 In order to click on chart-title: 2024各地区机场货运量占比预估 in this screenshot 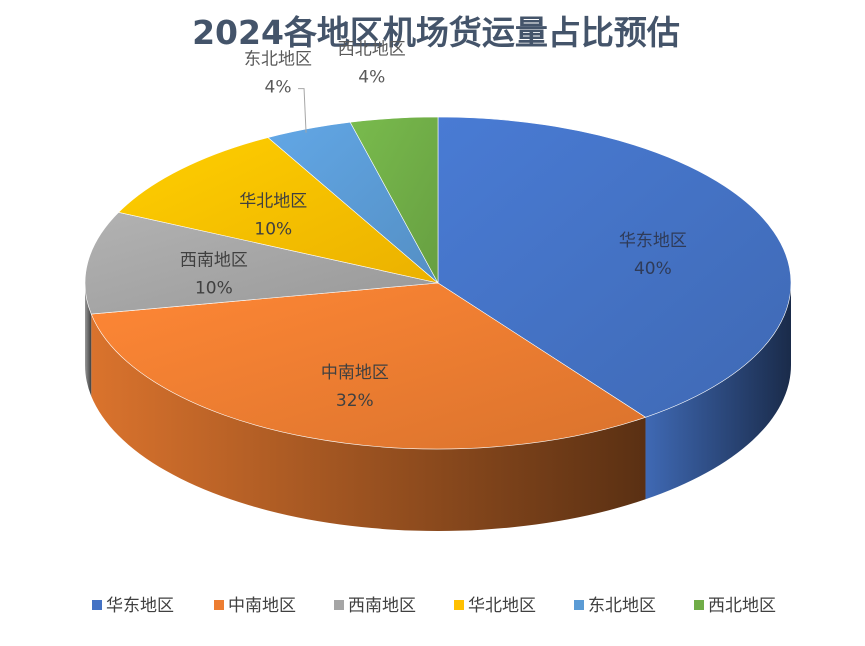, I will do `click(436, 32)`.